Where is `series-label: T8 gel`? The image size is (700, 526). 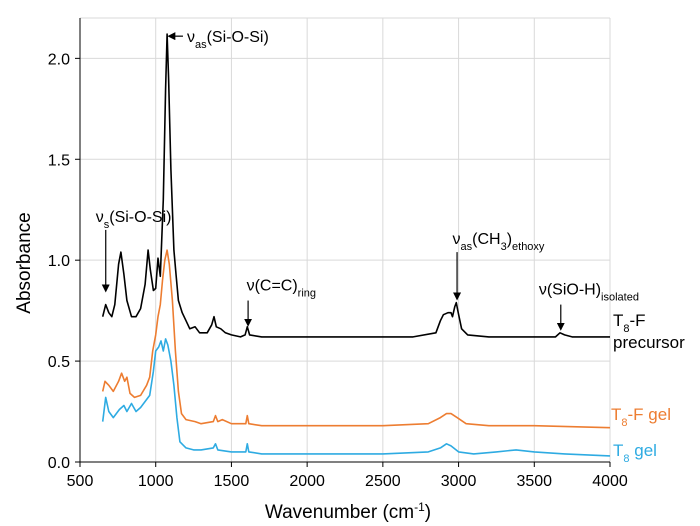 series-label: T8 gel is located at coordinates (635, 453).